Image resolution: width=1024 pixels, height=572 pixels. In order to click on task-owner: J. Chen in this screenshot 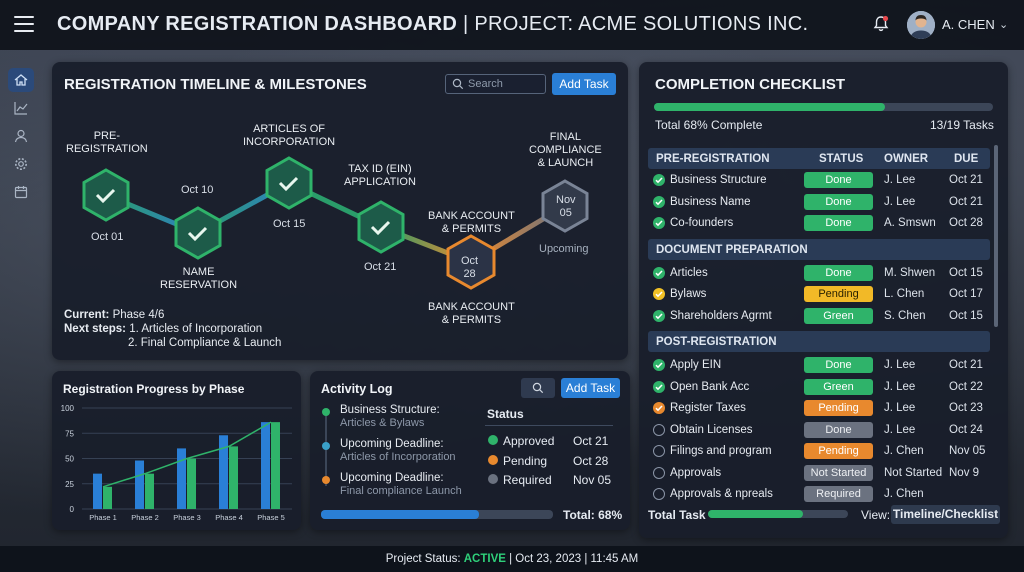, I will do `click(904, 451)`.